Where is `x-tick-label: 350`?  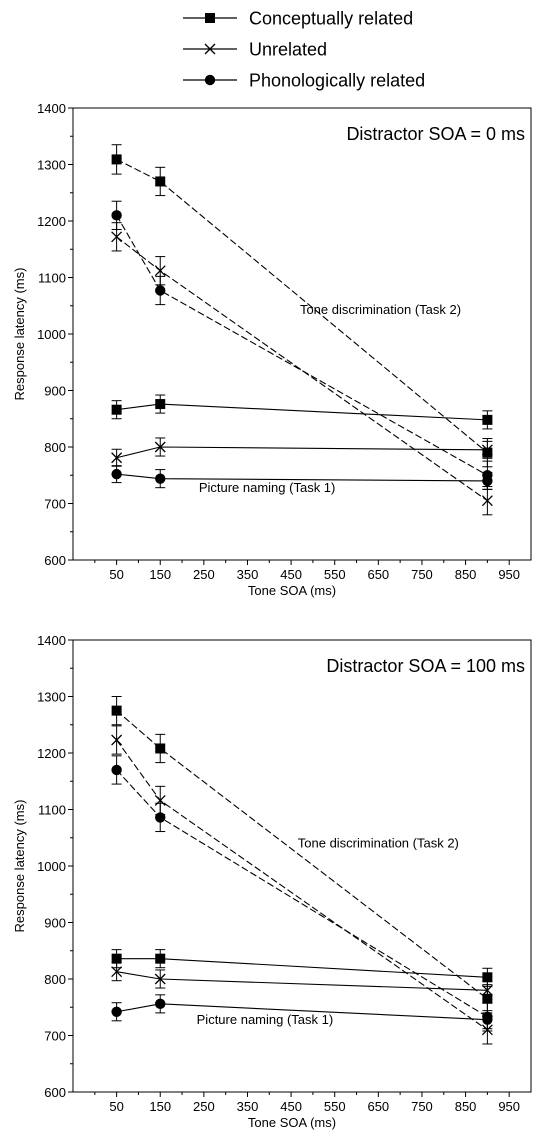
x-tick-label: 350 is located at coordinates (248, 574).